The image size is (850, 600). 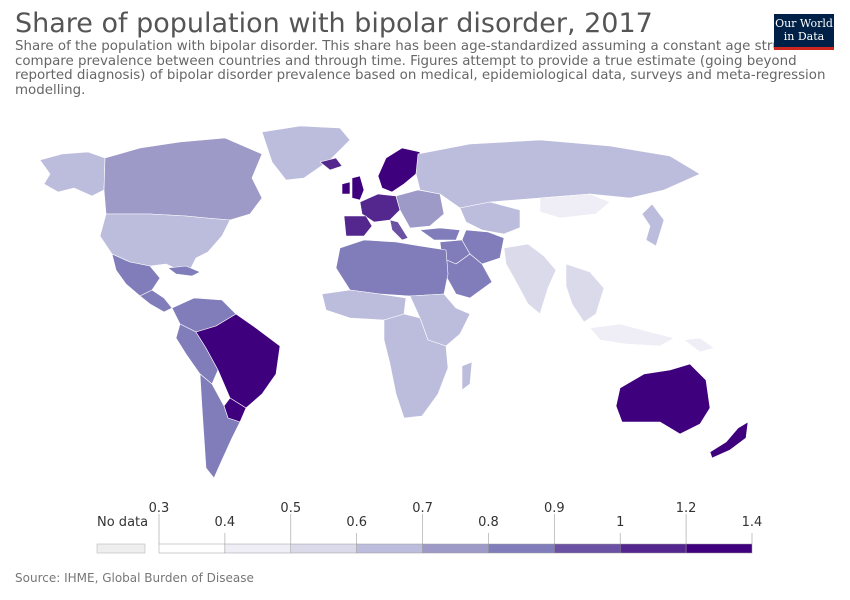 What do you see at coordinates (184, 271) in the screenshot?
I see `region-caribbean` at bounding box center [184, 271].